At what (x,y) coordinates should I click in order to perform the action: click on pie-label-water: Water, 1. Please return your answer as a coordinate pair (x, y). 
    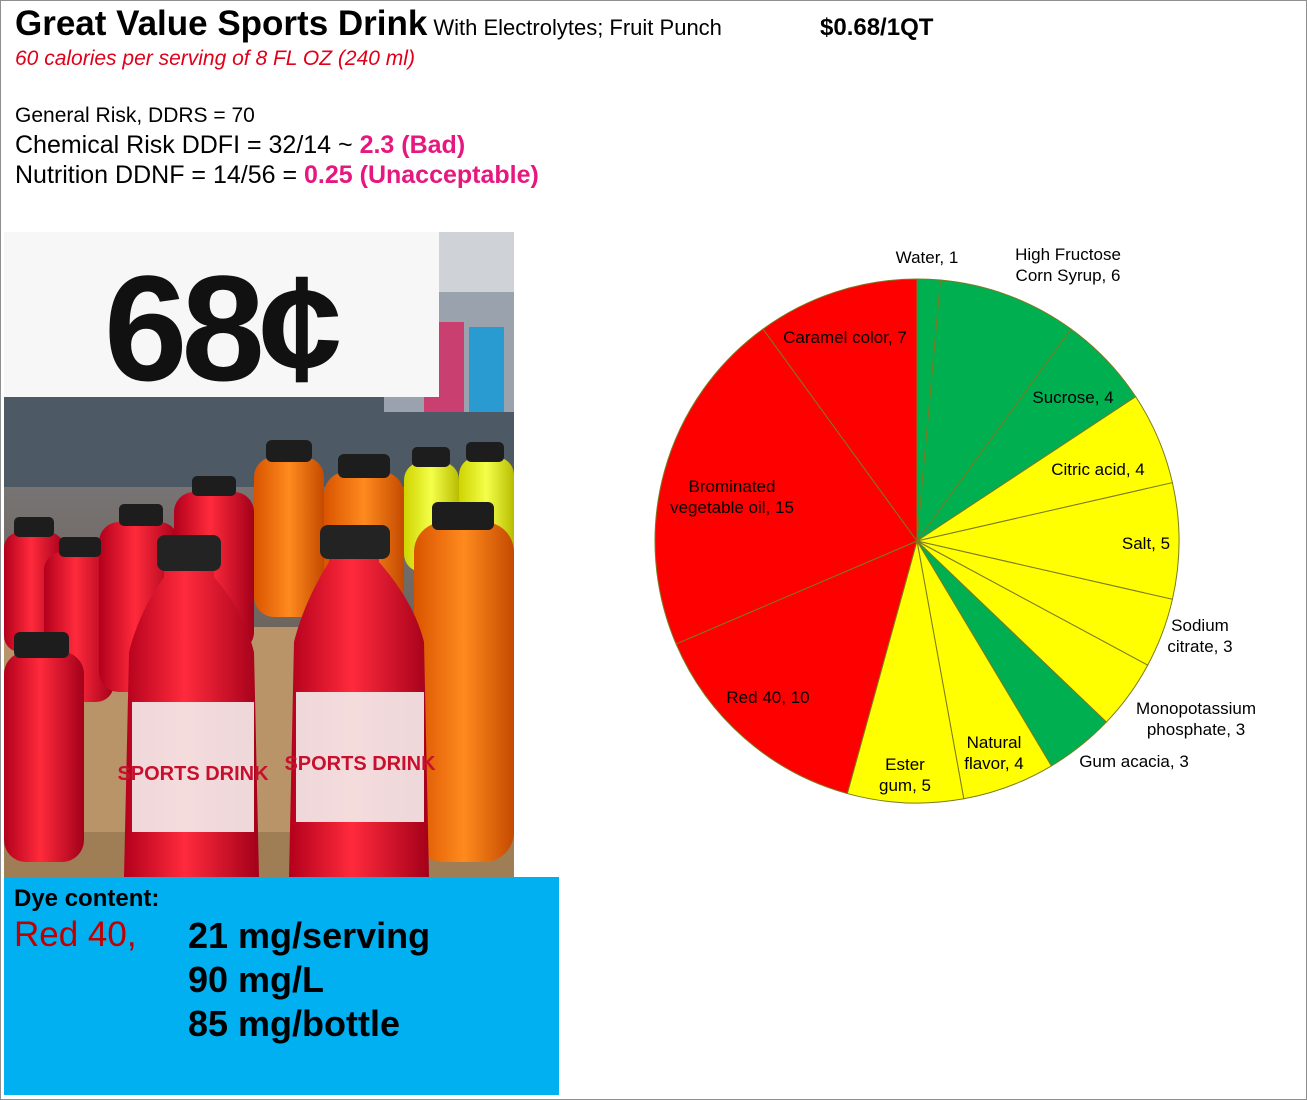
    Looking at the image, I should click on (927, 257).